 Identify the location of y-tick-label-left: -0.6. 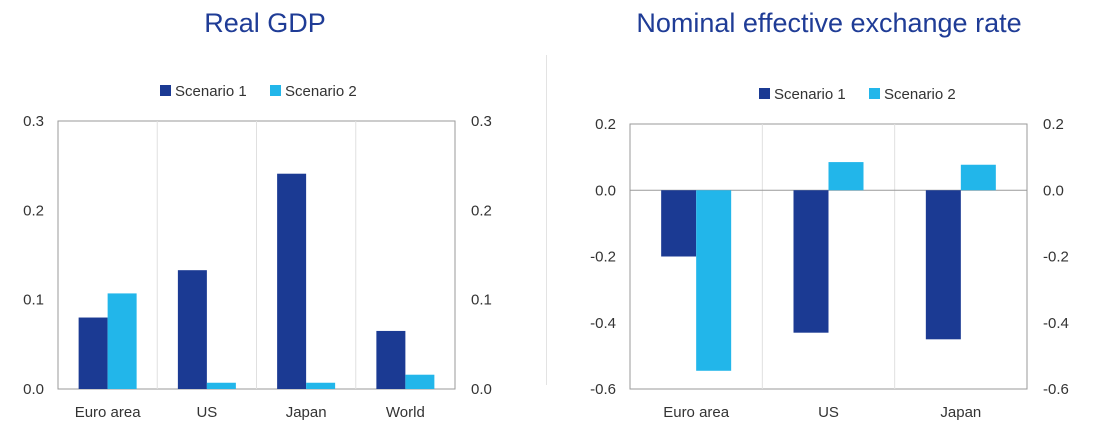
(603, 389).